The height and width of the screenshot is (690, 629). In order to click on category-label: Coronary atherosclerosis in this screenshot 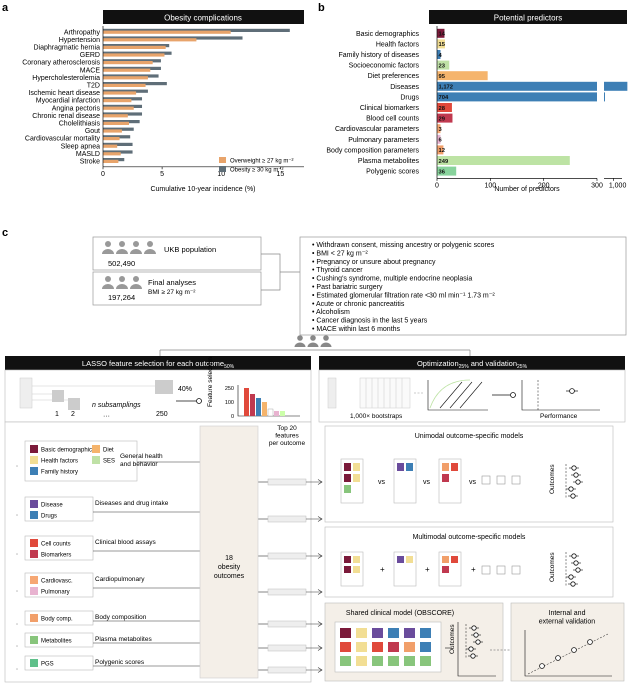, I will do `click(61, 63)`.